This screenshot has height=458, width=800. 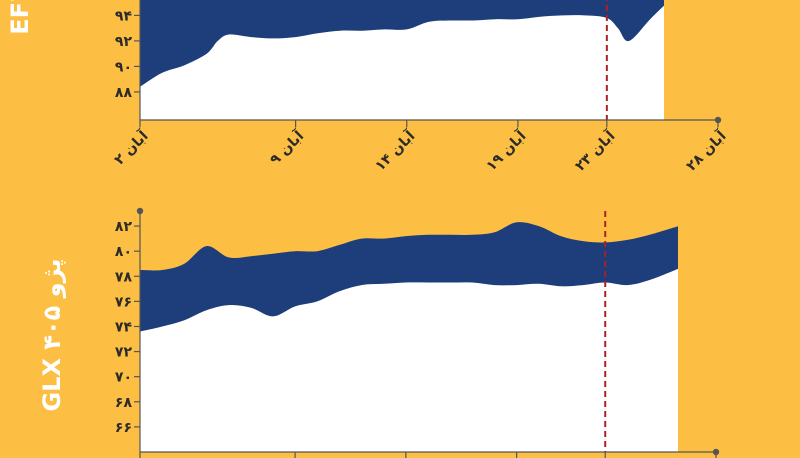 What do you see at coordinates (395, 150) in the screenshot?
I see `x-tick-label: ۱۴ آبان` at bounding box center [395, 150].